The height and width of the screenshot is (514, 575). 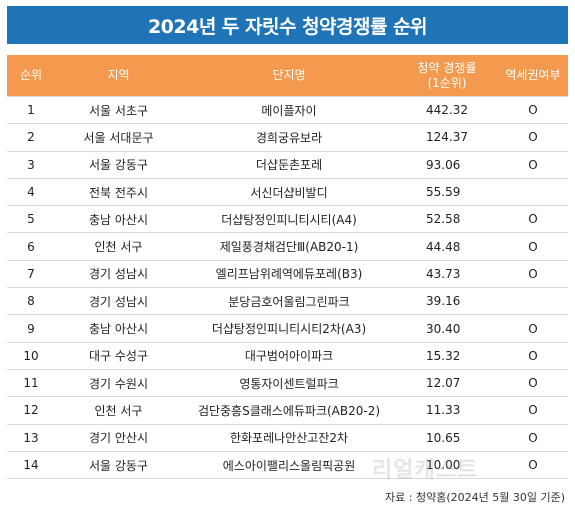 What do you see at coordinates (31, 328) in the screenshot?
I see `cell-rank: 9` at bounding box center [31, 328].